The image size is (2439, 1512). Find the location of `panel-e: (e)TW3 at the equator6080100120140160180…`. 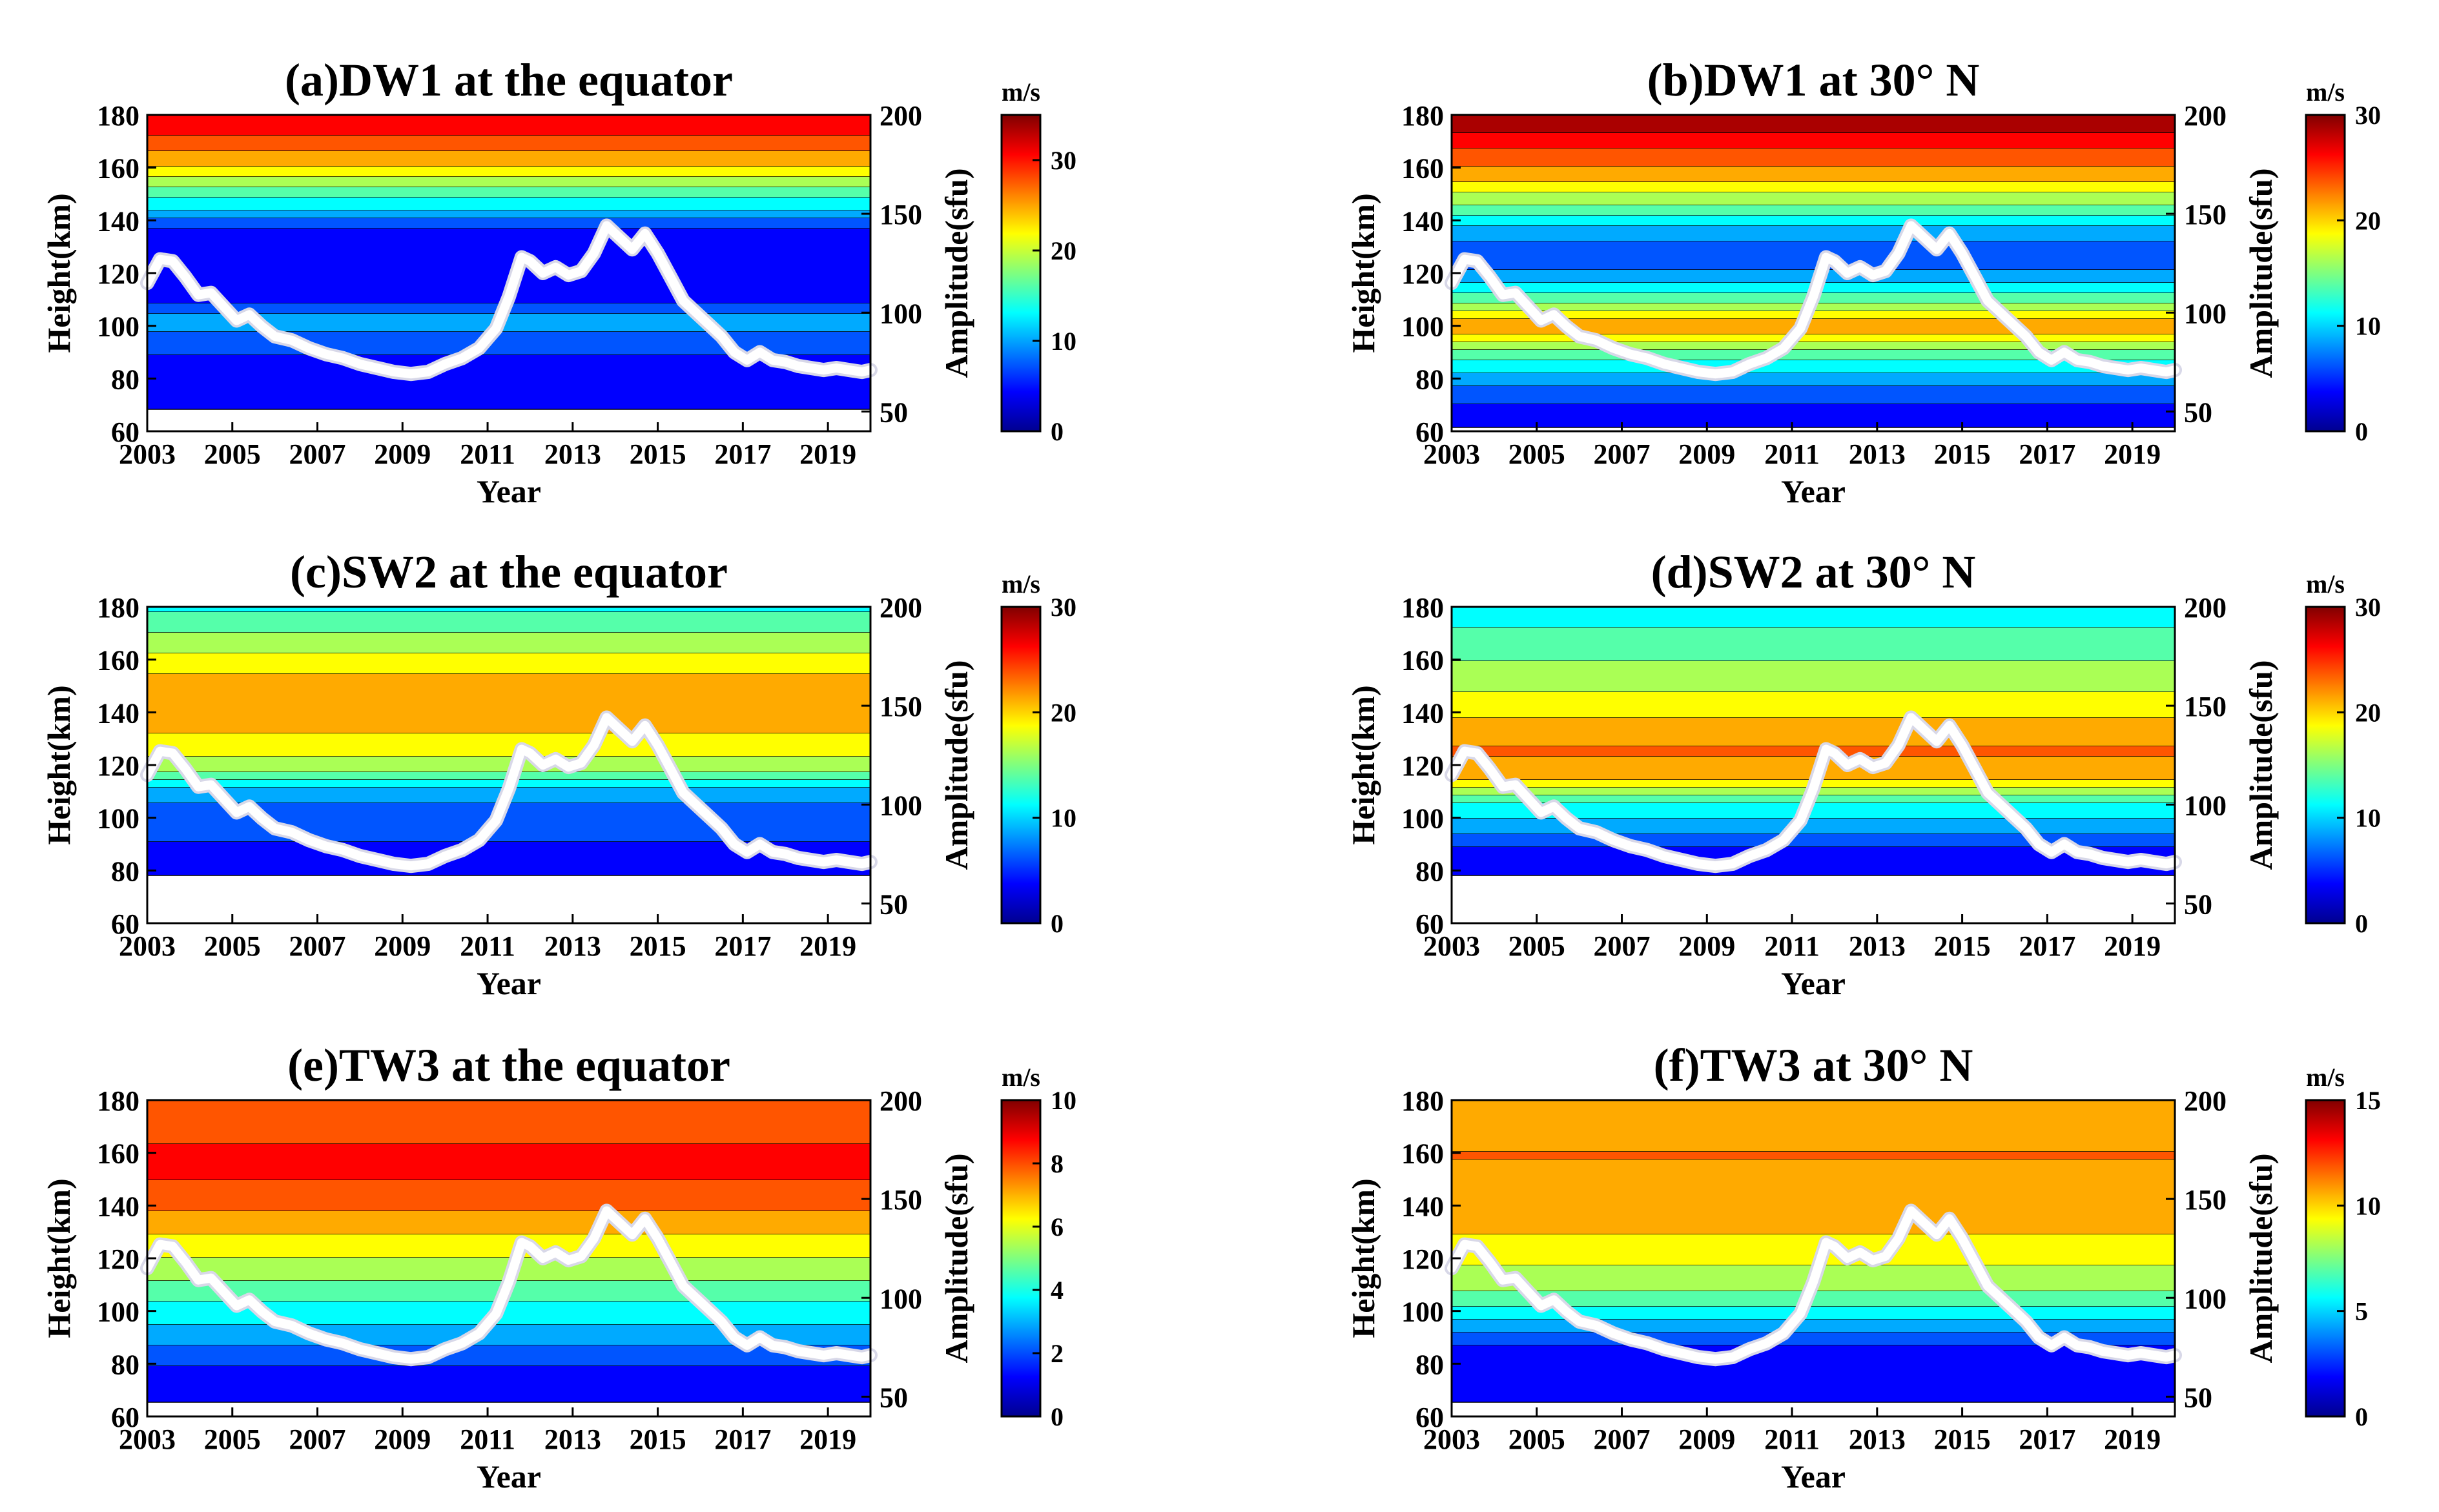

panel-e: (e)TW3 at the equator6080100120140160180… is located at coordinates (558, 1267).